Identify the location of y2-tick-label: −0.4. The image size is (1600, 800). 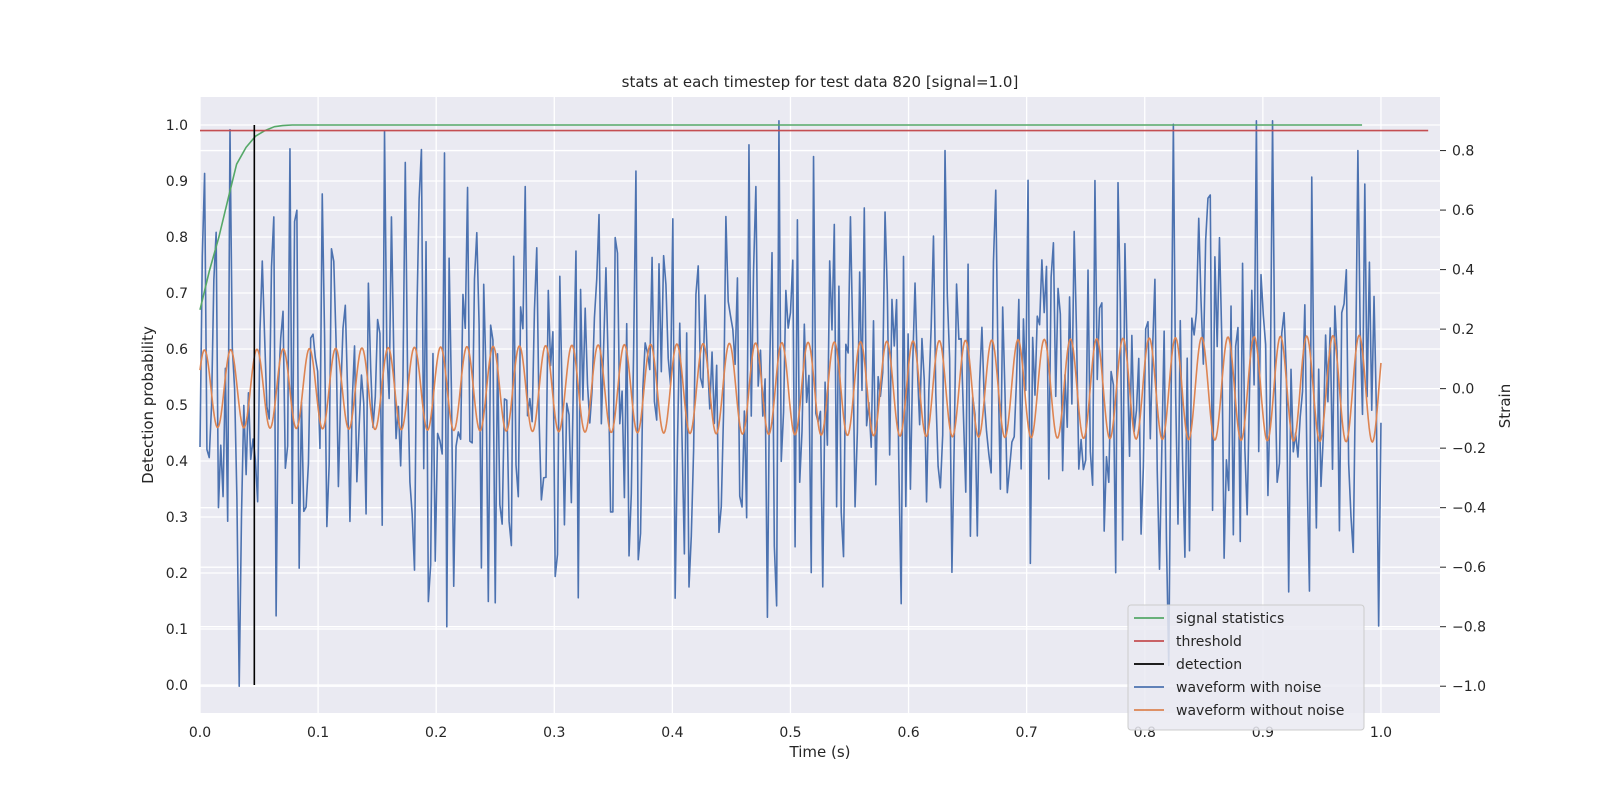
(1469, 509).